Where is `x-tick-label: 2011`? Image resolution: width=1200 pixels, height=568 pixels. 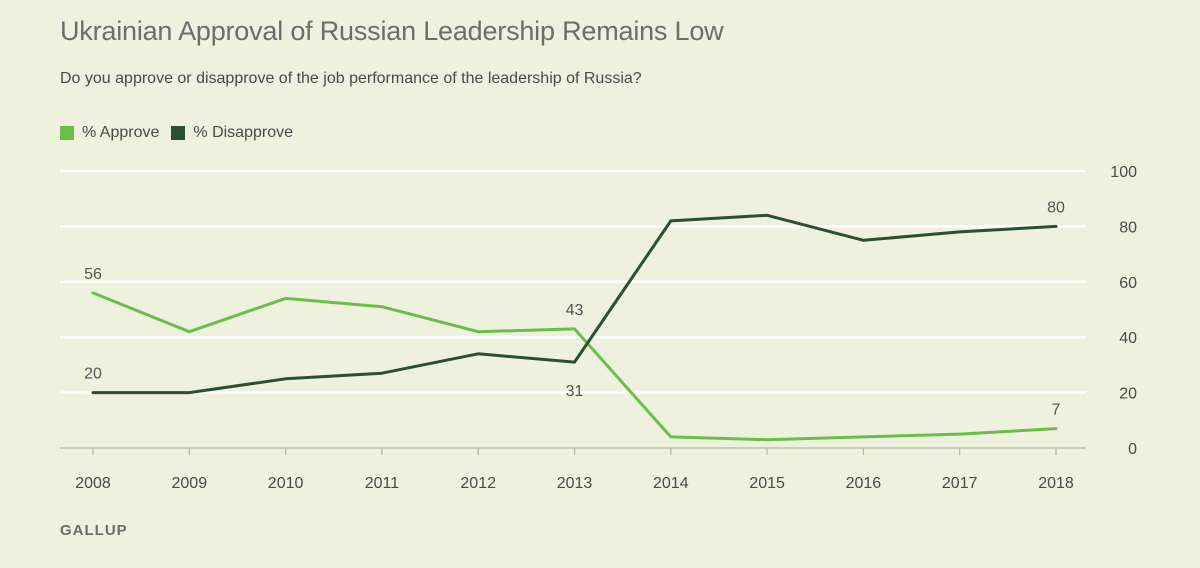 x-tick-label: 2011 is located at coordinates (382, 483).